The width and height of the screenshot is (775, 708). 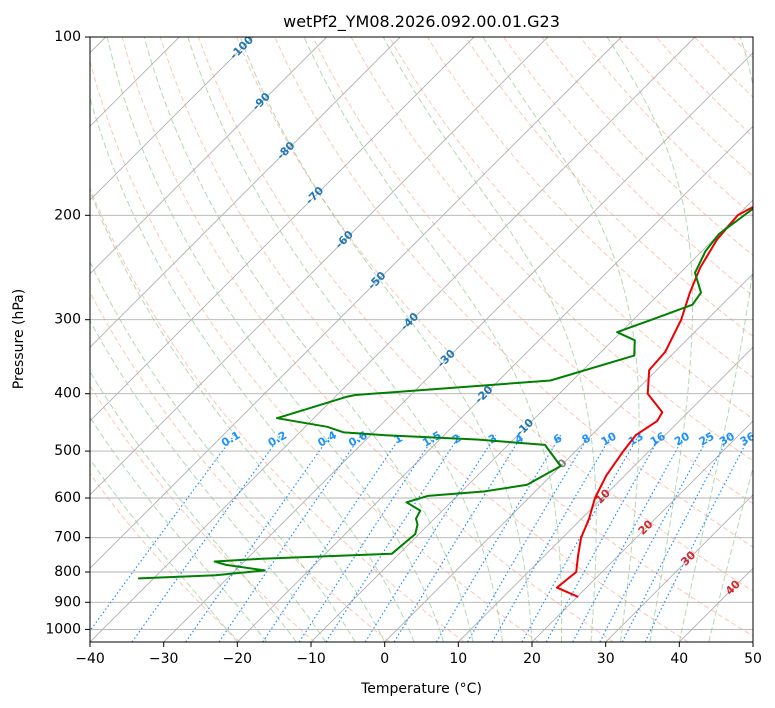 I want to click on y-tick-label: 700, so click(x=67, y=538).